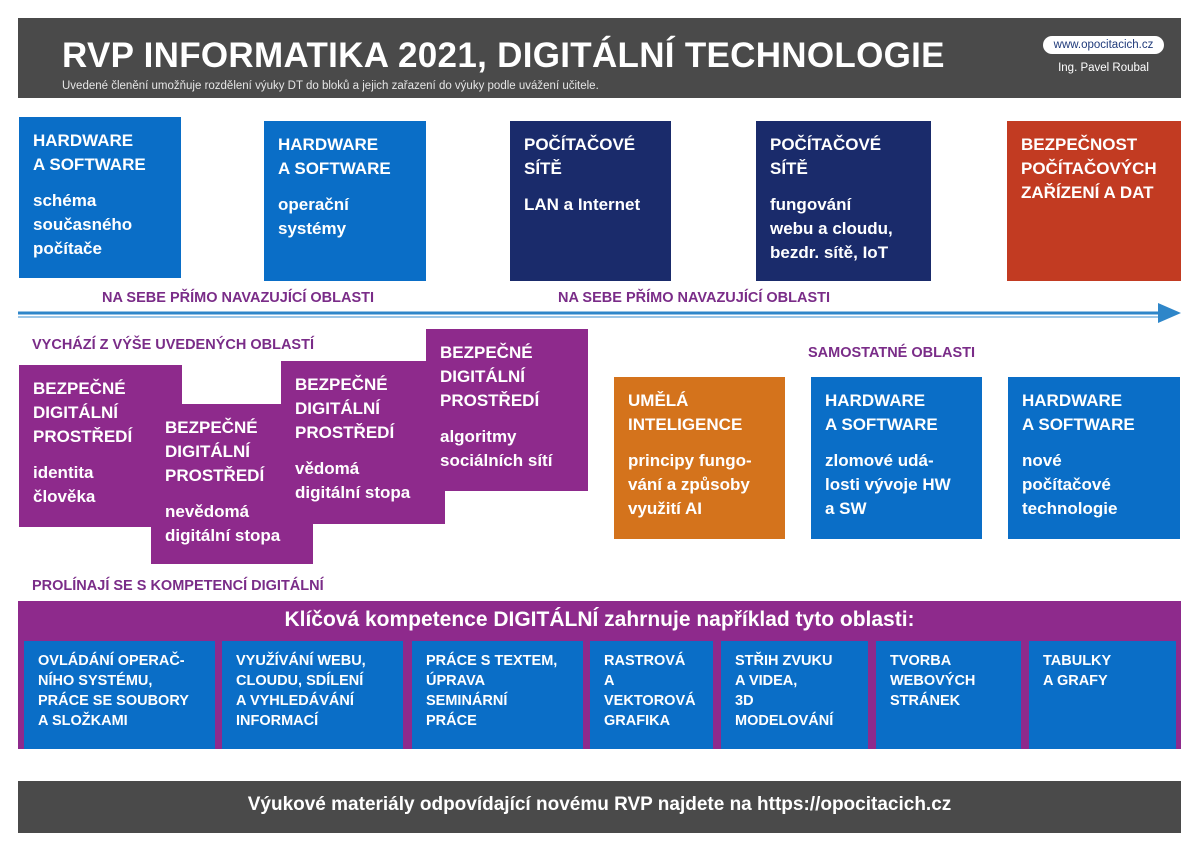 This screenshot has height=846, width=1195. Describe the element at coordinates (83, 224) in the screenshot. I see `block-subtext: schéma současného počítače` at that location.